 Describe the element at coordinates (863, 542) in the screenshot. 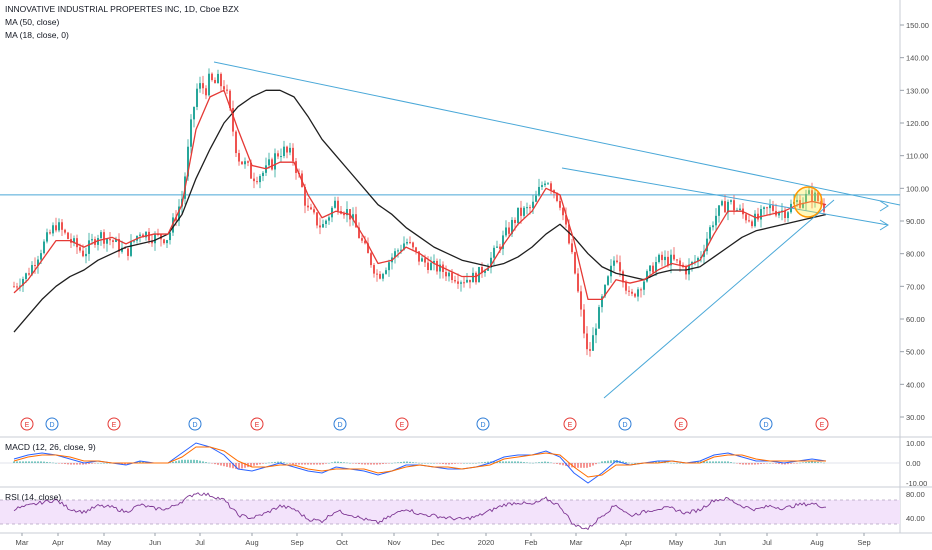

I see `x-tick-label: Sep` at that location.